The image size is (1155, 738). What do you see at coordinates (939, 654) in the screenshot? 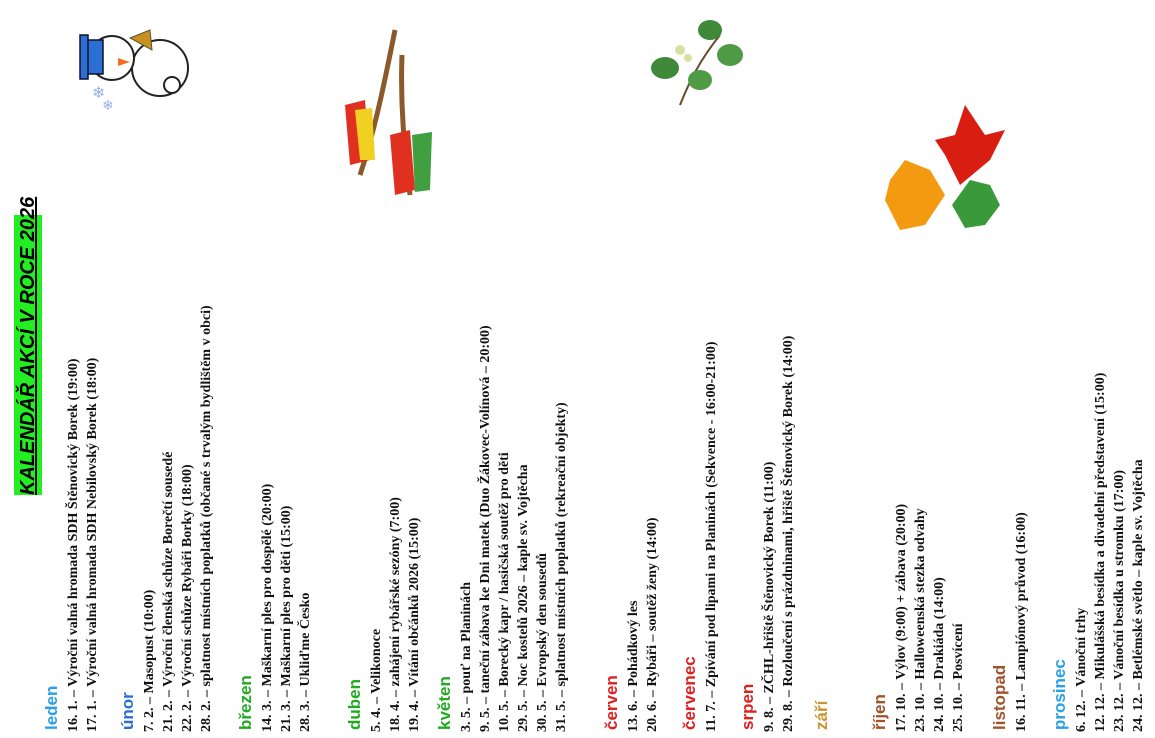
I see `event-item: 24. 10. – Drakiáda (14:00)` at bounding box center [939, 654].